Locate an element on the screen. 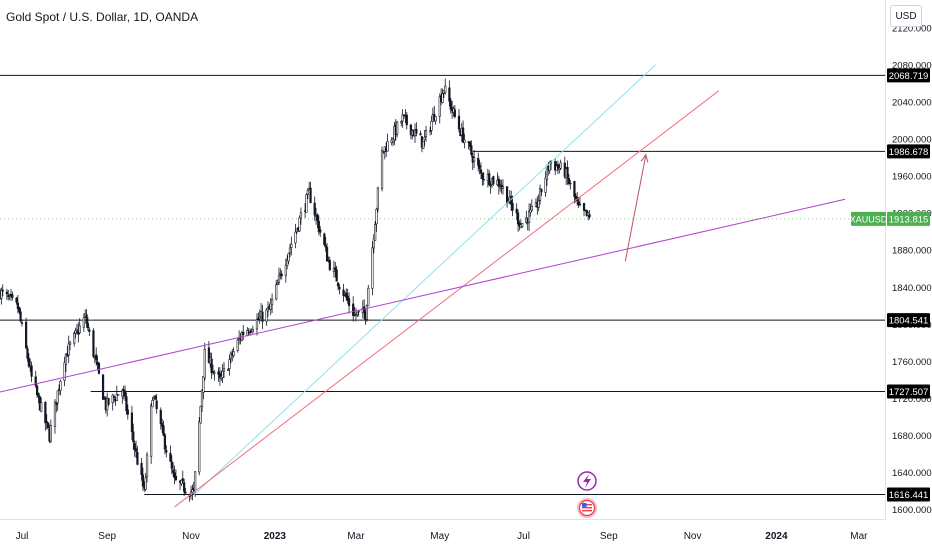 This screenshot has width=932, height=550. time-axis: Jul Sep Nov 2023 Mar May Jul Sep Nov 2024 Mar is located at coordinates (442, 536).